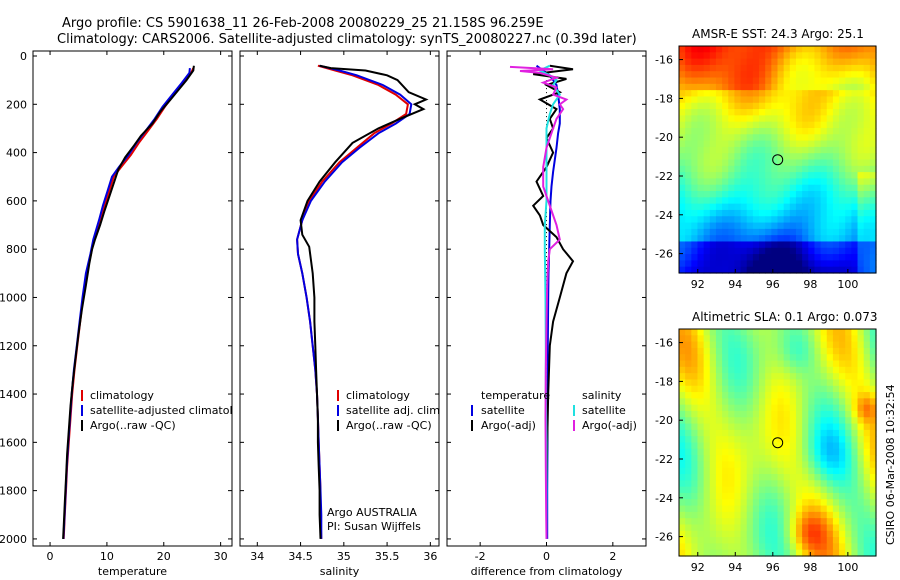 Image resolution: width=900 pixels, height=580 pixels. I want to click on x-tick-label: 35.5, so click(387, 556).